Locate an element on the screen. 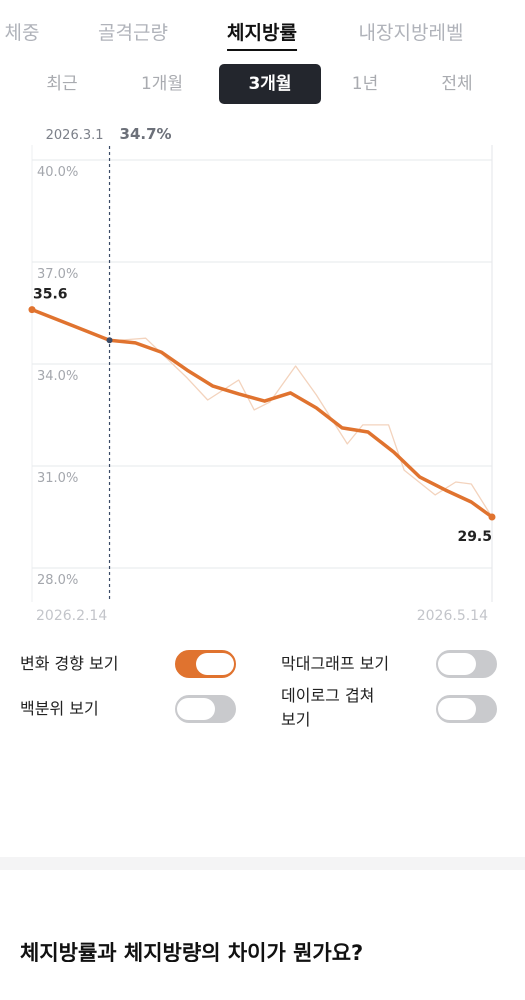  x-tick-label: 2026.2.14 is located at coordinates (71, 616).